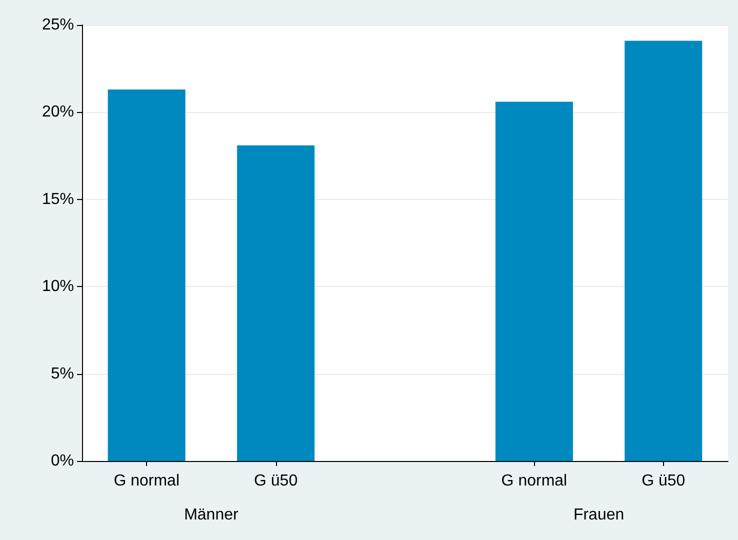 The width and height of the screenshot is (738, 540). Describe the element at coordinates (598, 515) in the screenshot. I see `text: Frauen` at that location.